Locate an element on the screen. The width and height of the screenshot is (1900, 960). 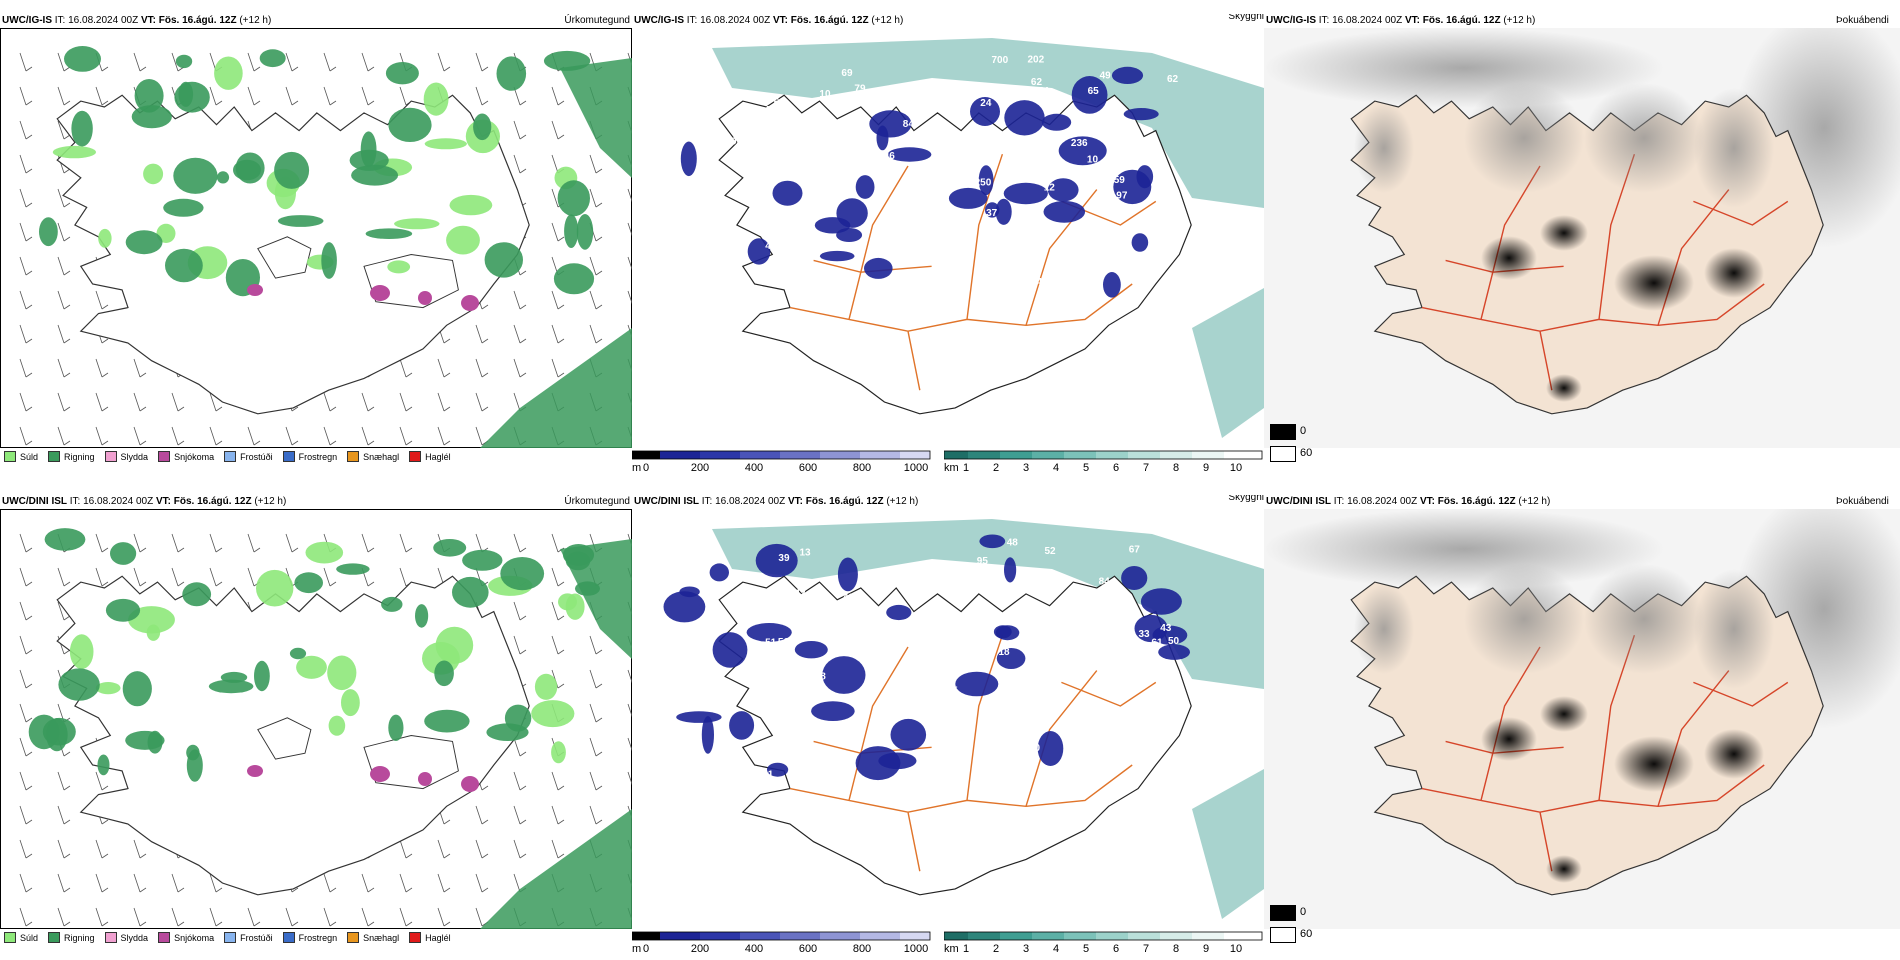
fog-legend-dark-swatch is located at coordinates (1283, 432).